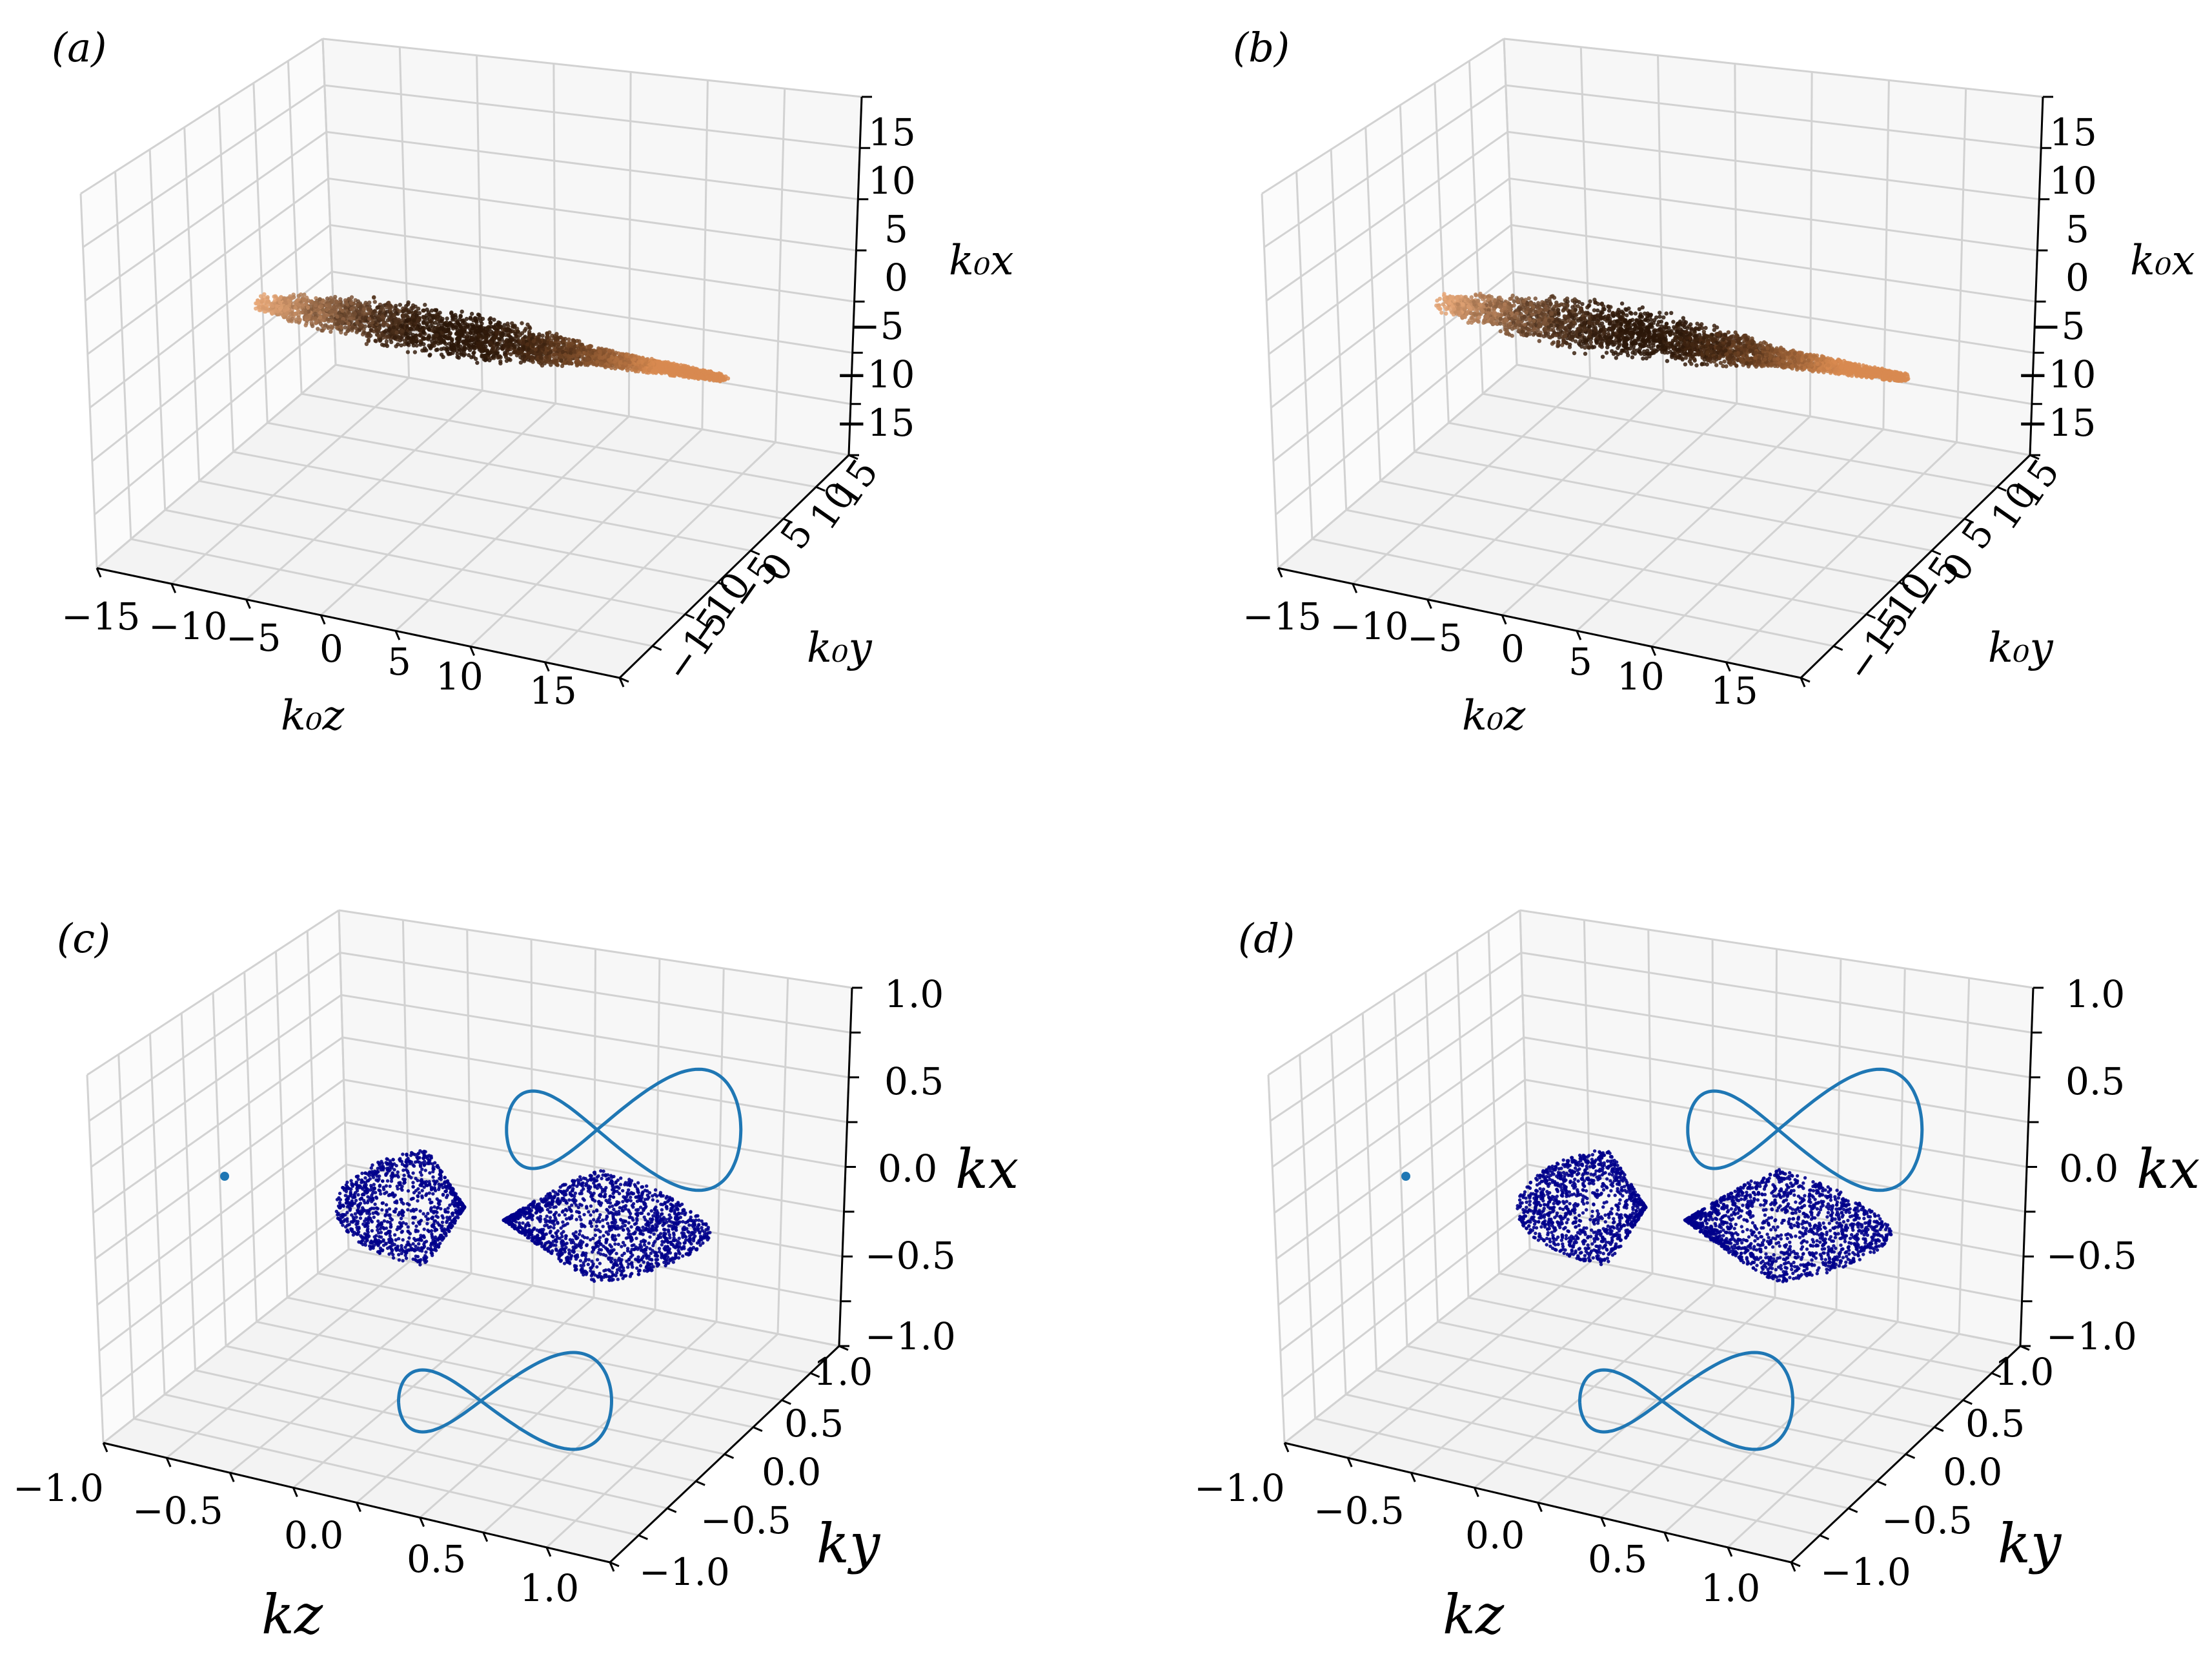 The image size is (2212, 1654). Describe the element at coordinates (875, 374) in the screenshot. I see `panel-a-ztick: −10` at that location.